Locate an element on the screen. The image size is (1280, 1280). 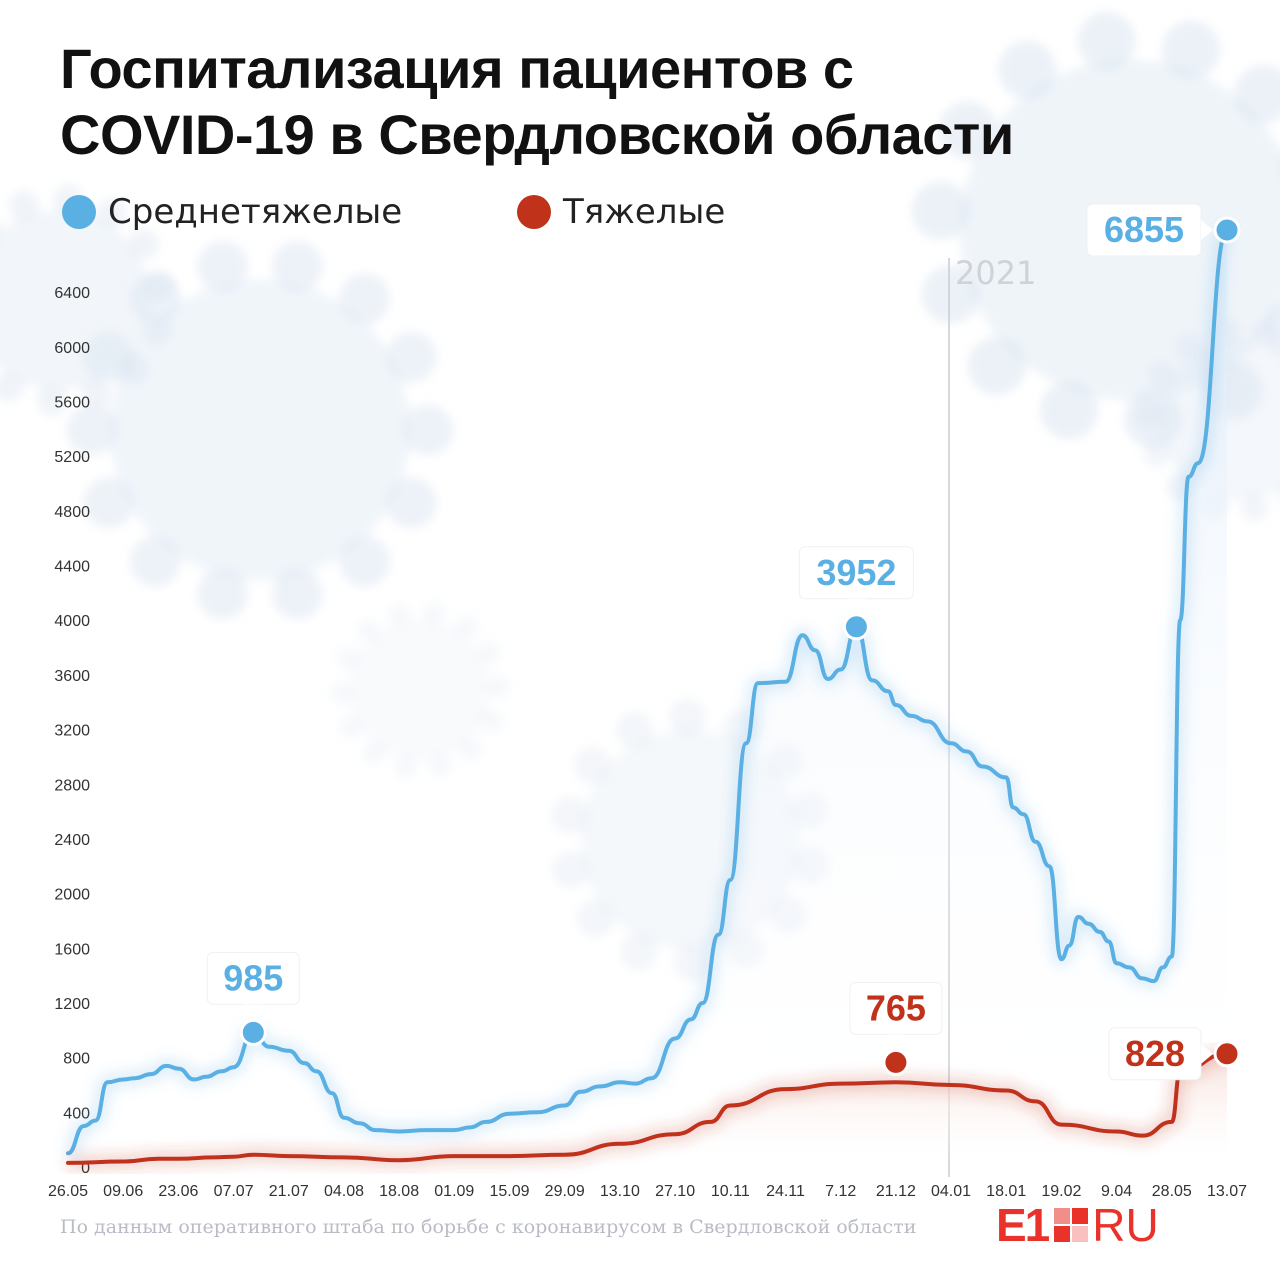
x-tick-label: 15.09 is located at coordinates (509, 1191).